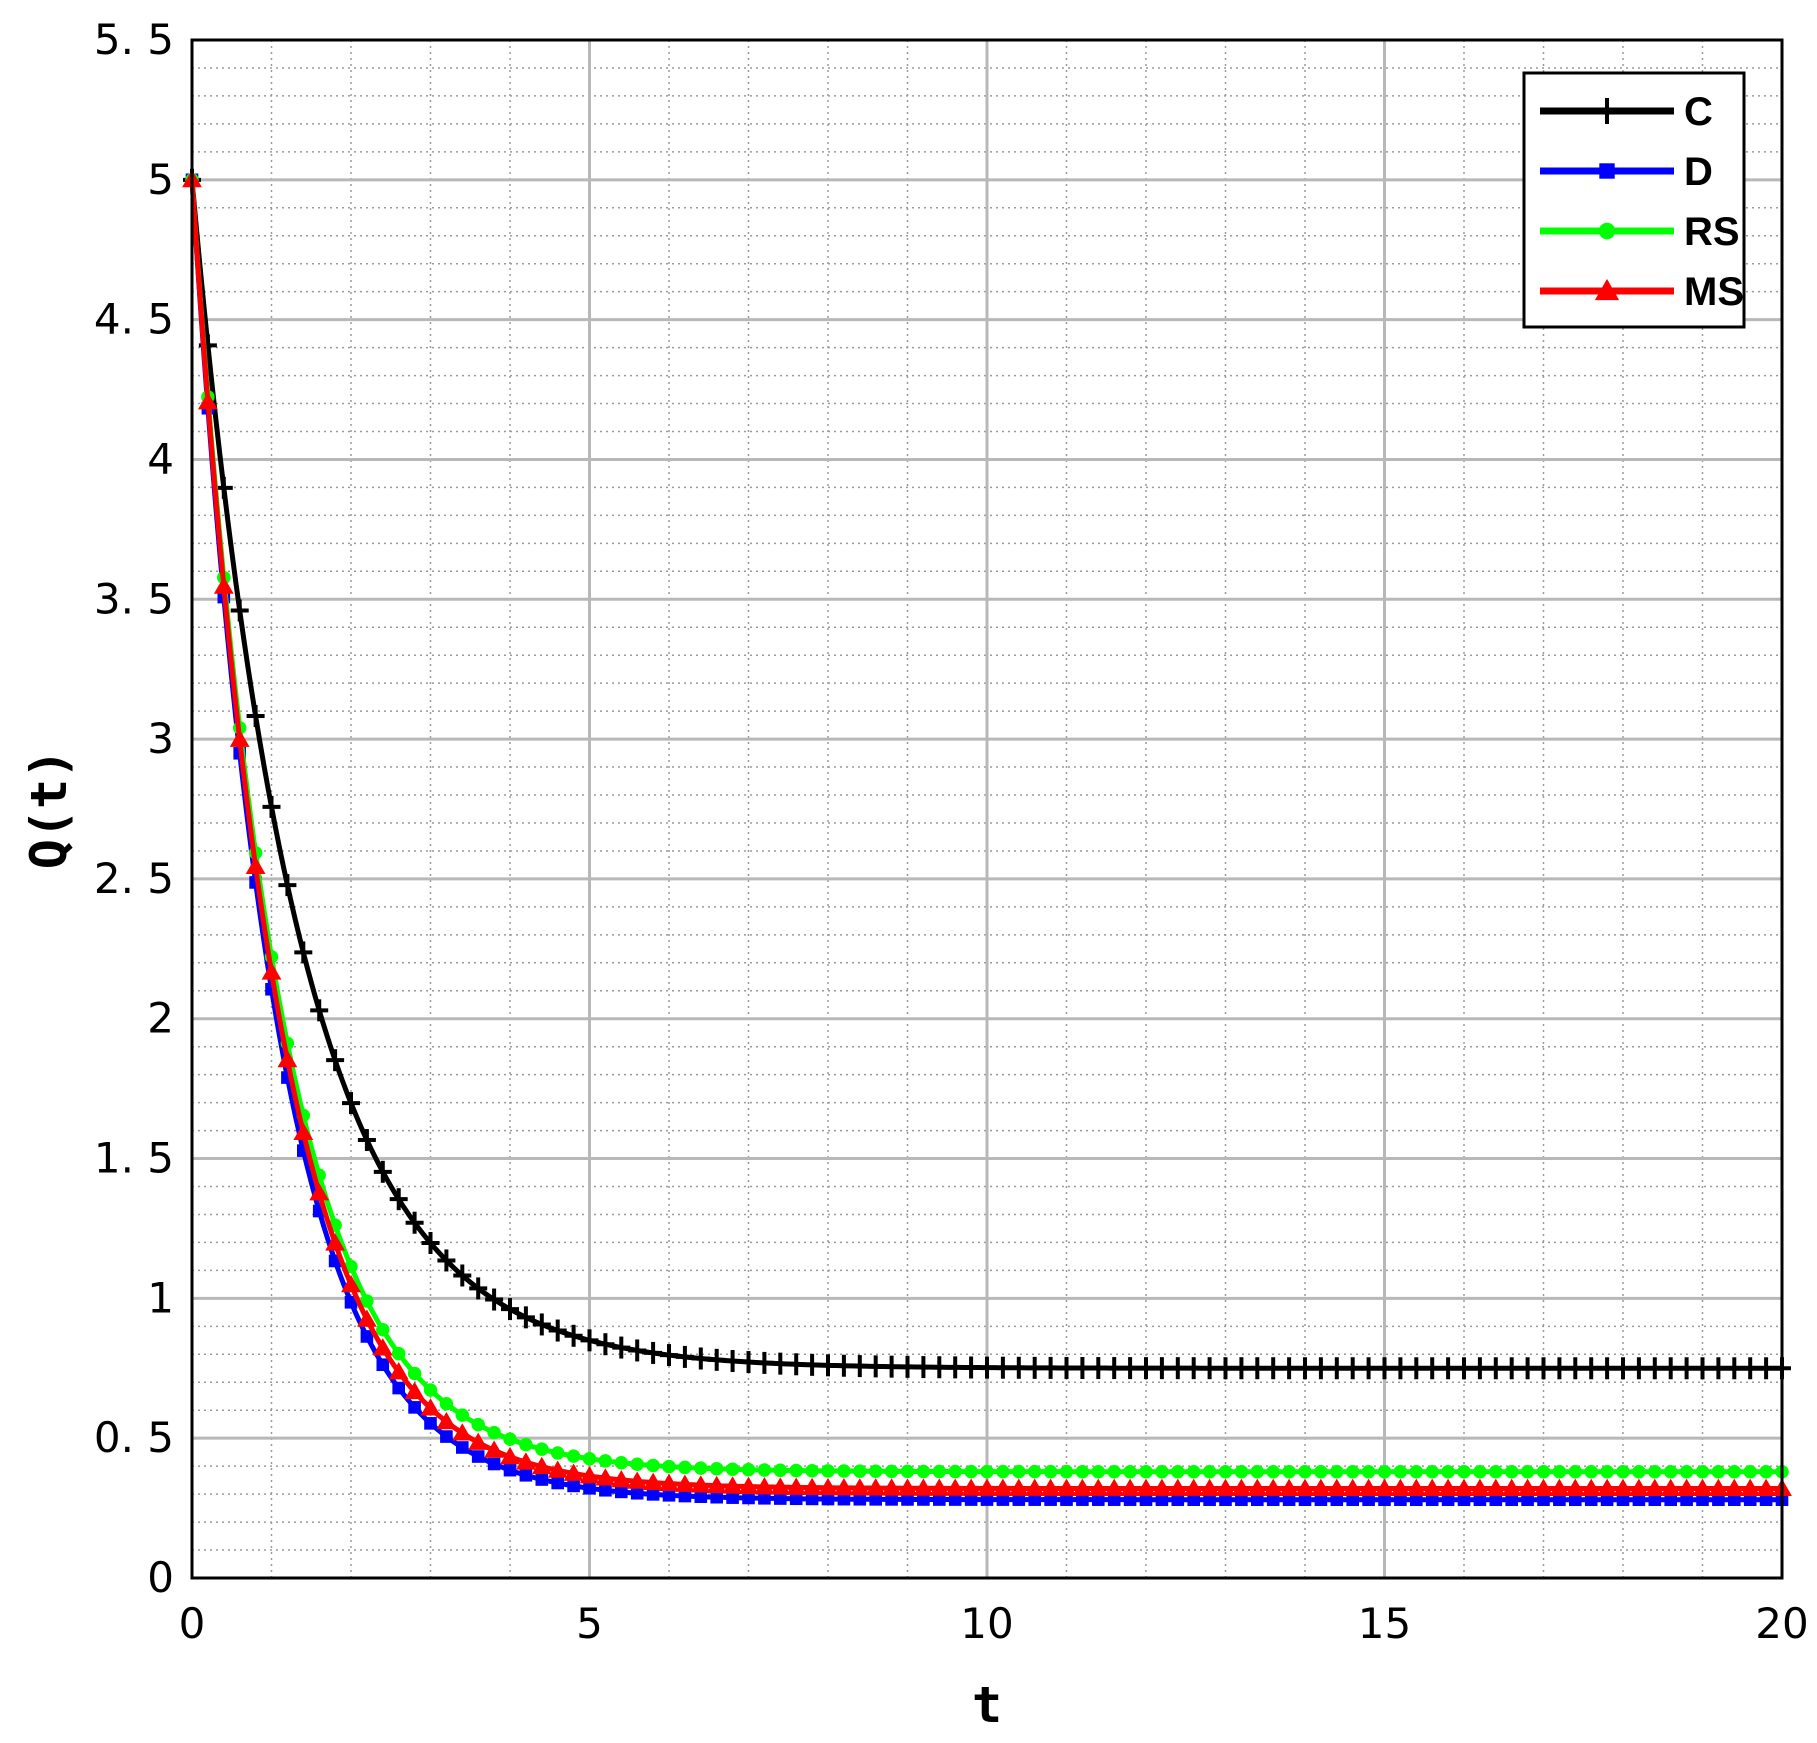  Describe the element at coordinates (134, 319) in the screenshot. I see `y-tick-label: 4. 5` at that location.